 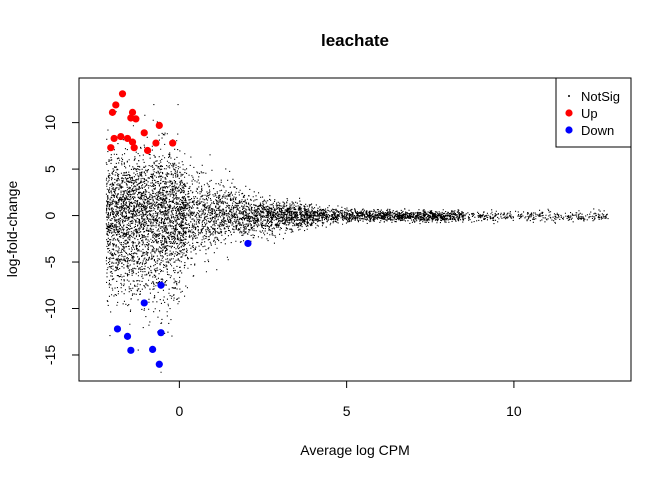 What do you see at coordinates (50, 169) in the screenshot?
I see `y-tick-label: 5` at bounding box center [50, 169].